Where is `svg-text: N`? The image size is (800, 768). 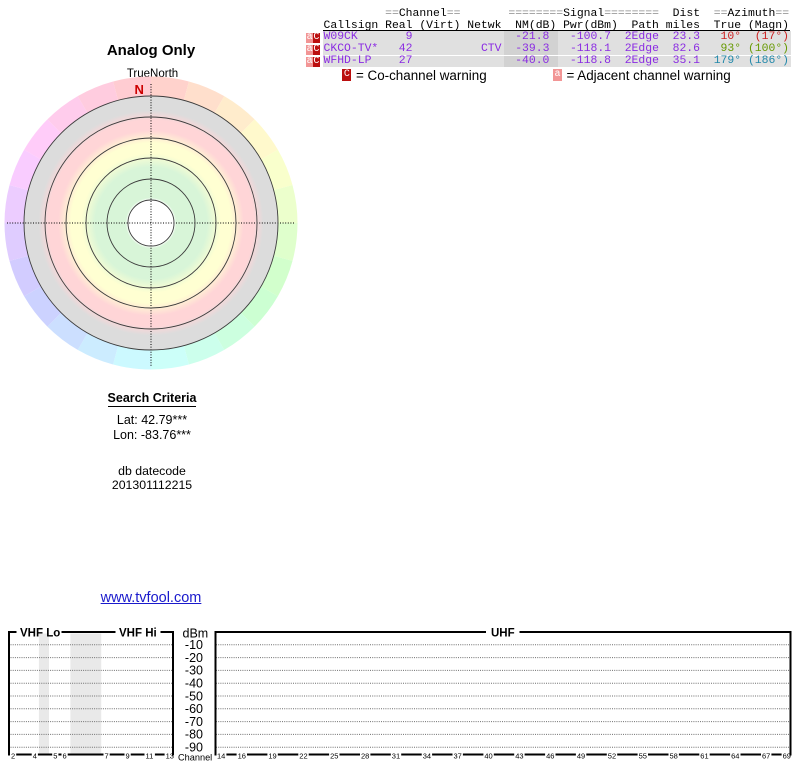 svg-text: N is located at coordinates (139, 89).